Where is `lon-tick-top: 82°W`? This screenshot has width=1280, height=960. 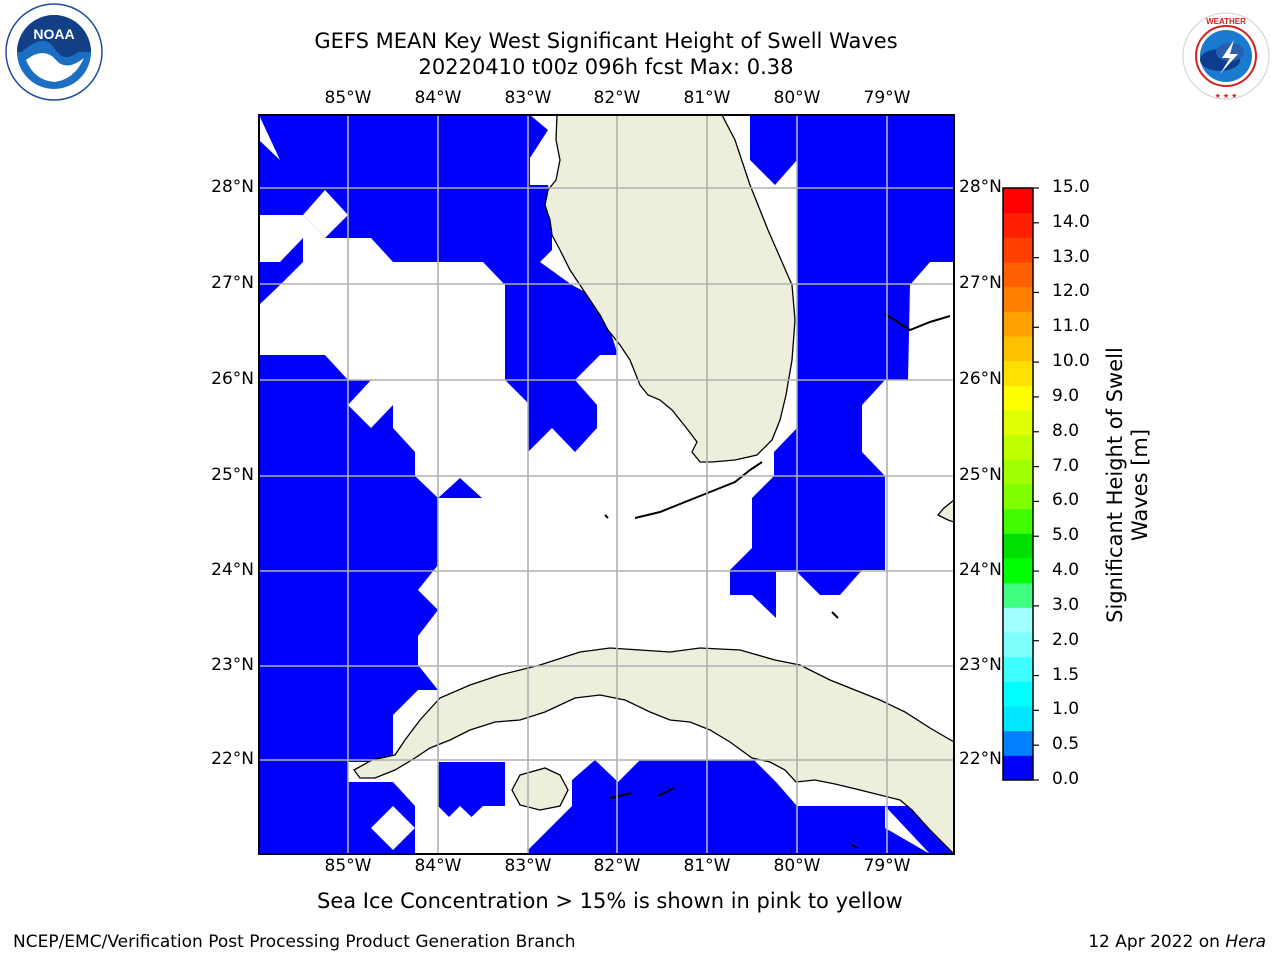 lon-tick-top: 82°W is located at coordinates (617, 98).